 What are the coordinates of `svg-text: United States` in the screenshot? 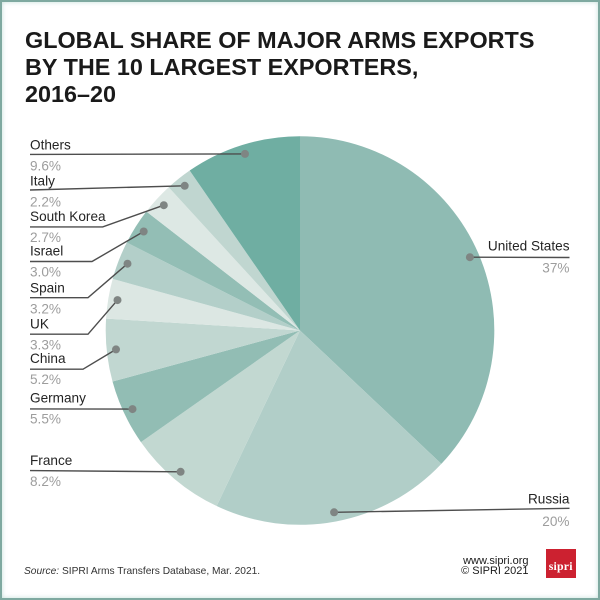 It's located at (529, 245).